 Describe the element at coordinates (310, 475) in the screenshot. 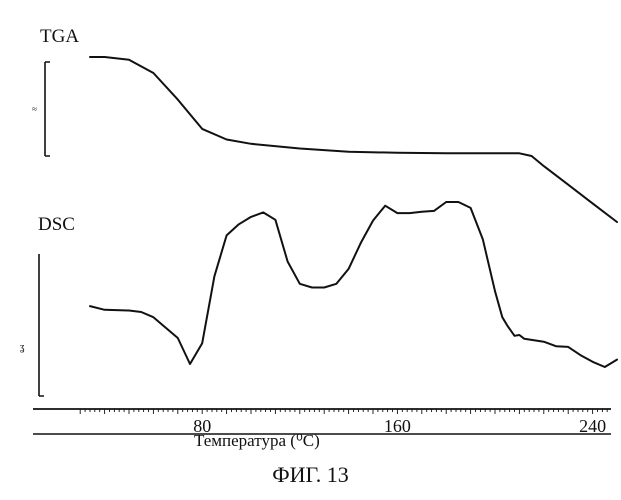

I see `figure-caption: ФИГ. 13` at that location.